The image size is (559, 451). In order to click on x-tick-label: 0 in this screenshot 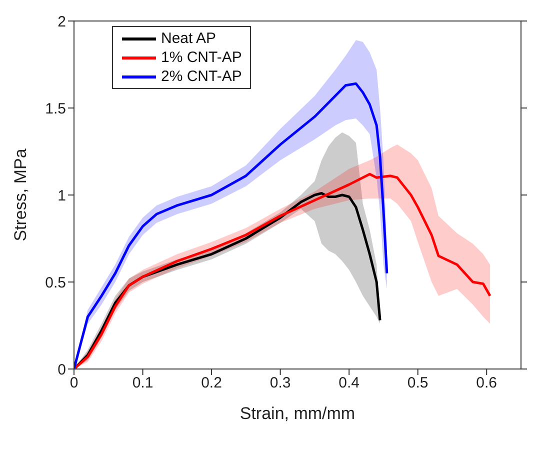, I will do `click(74, 383)`.